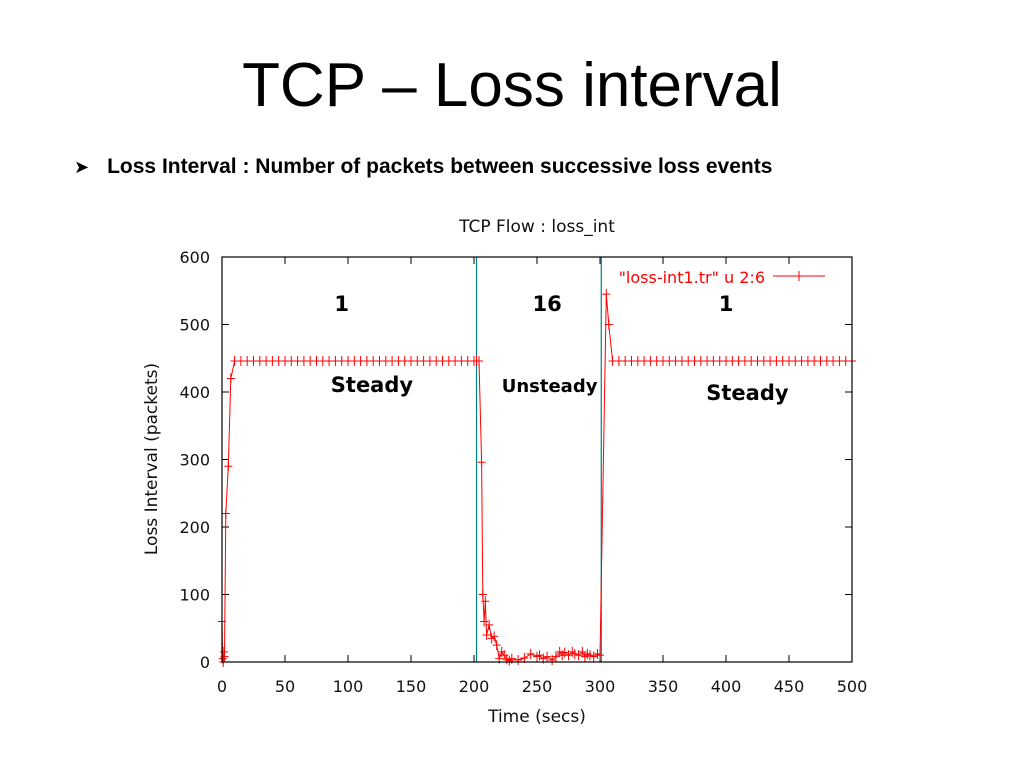  I want to click on y-tick-label: 600, so click(194, 257).